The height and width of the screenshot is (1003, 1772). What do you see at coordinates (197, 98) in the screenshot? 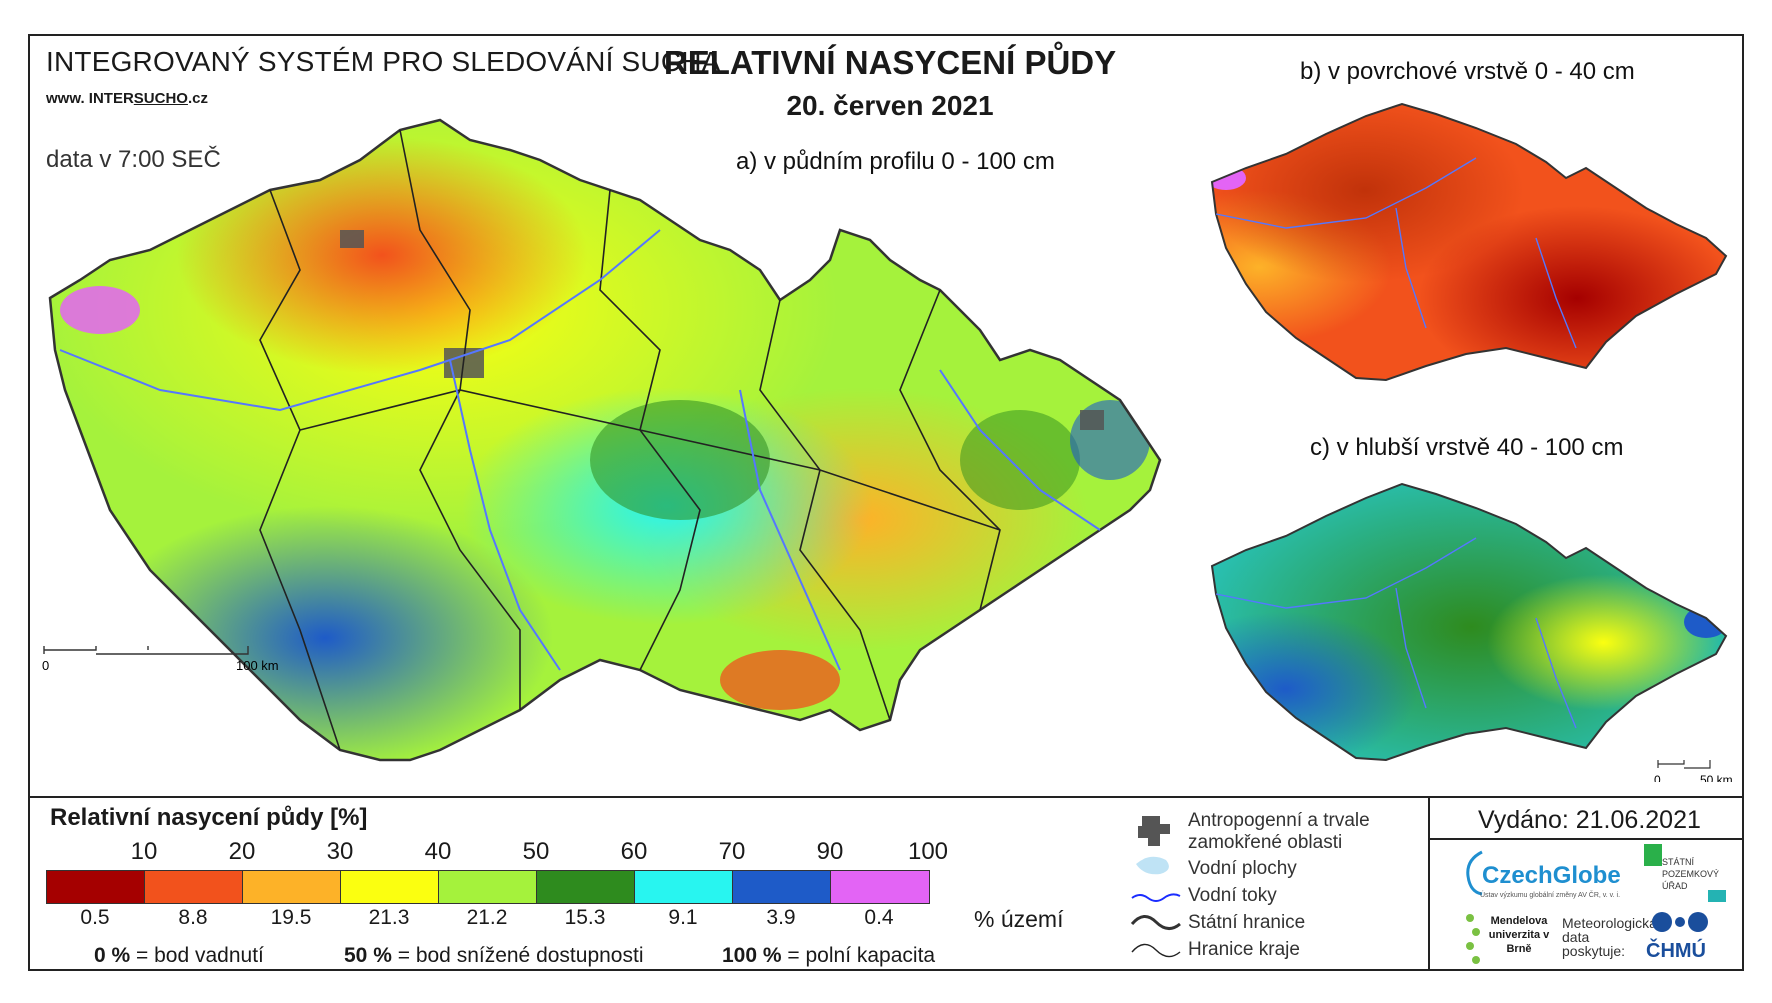
I see `url-suffix: .cz` at bounding box center [197, 98].